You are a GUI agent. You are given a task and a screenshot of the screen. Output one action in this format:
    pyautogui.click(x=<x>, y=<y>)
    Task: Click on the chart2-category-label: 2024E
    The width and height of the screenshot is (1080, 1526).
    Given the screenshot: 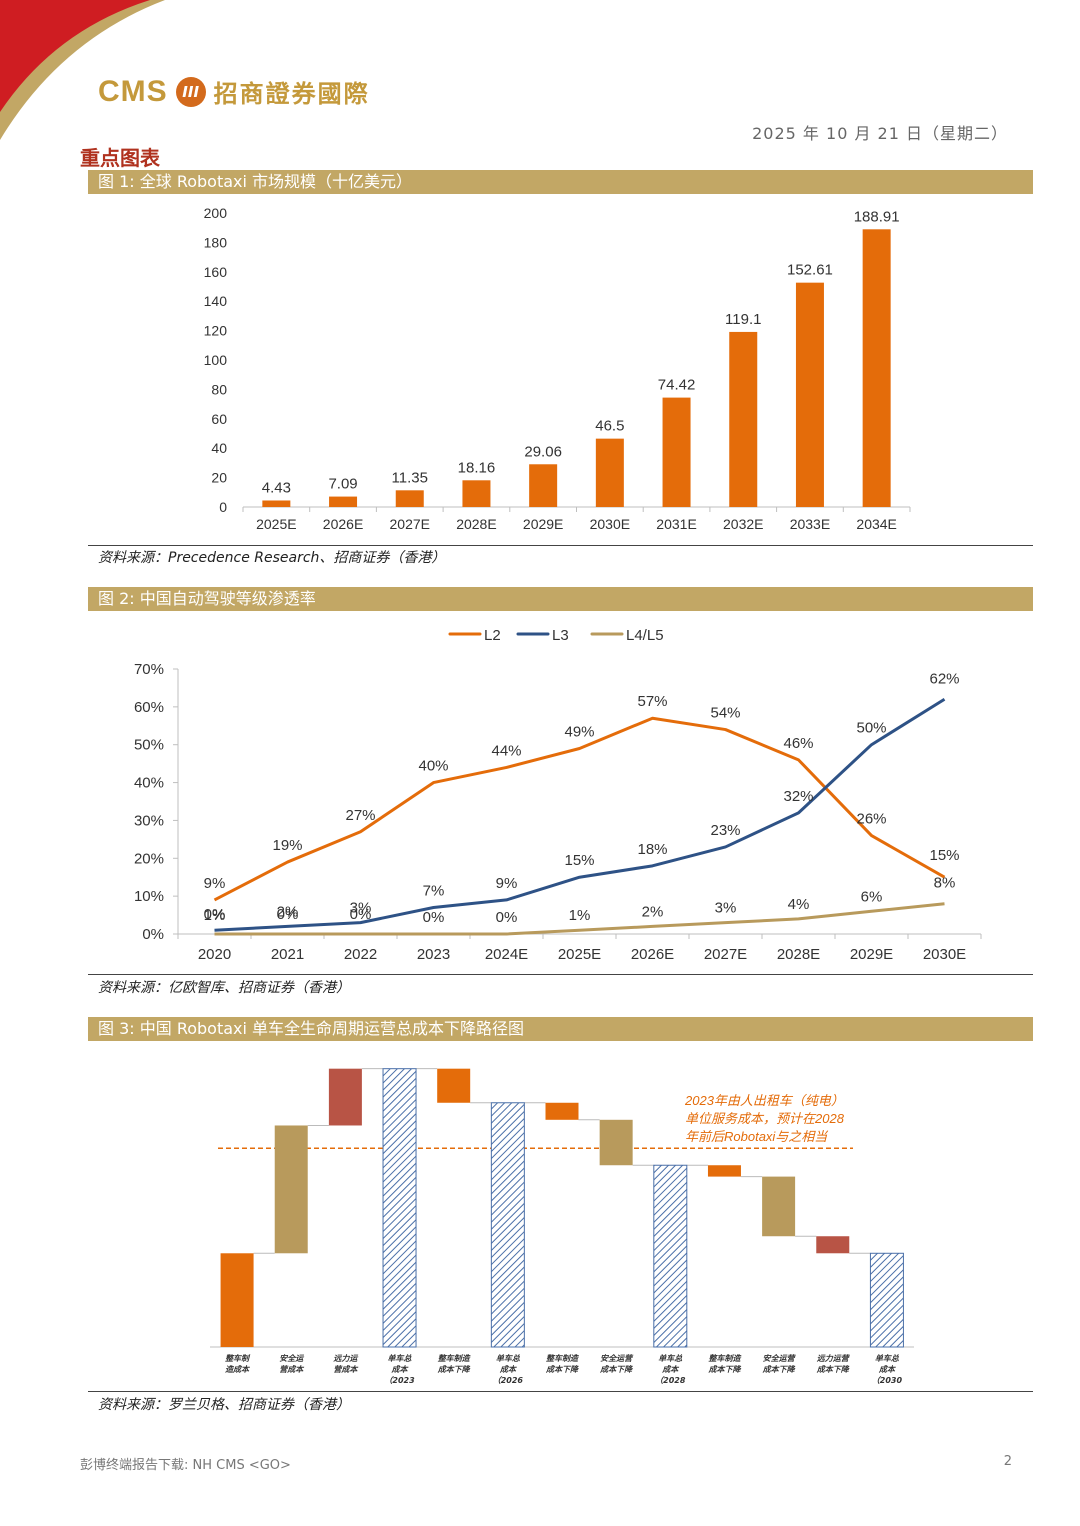 What is the action you would take?
    pyautogui.click(x=506, y=954)
    